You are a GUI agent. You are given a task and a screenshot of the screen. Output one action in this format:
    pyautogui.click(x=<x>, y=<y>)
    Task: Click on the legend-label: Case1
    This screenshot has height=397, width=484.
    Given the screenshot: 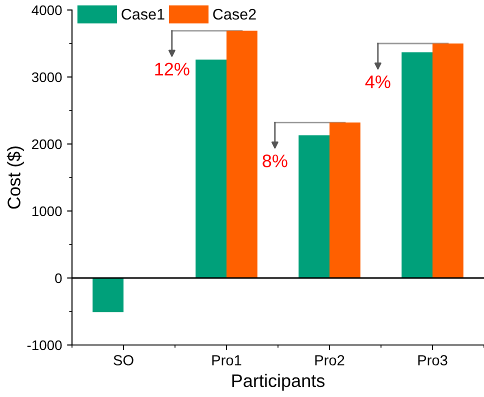 What is the action you would take?
    pyautogui.click(x=143, y=14)
    